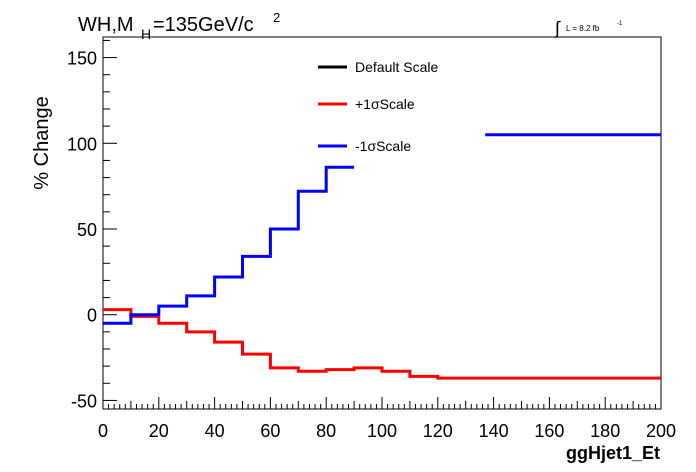  Describe the element at coordinates (613, 453) in the screenshot. I see `x-axis-title: ggHjet1_Et` at that location.